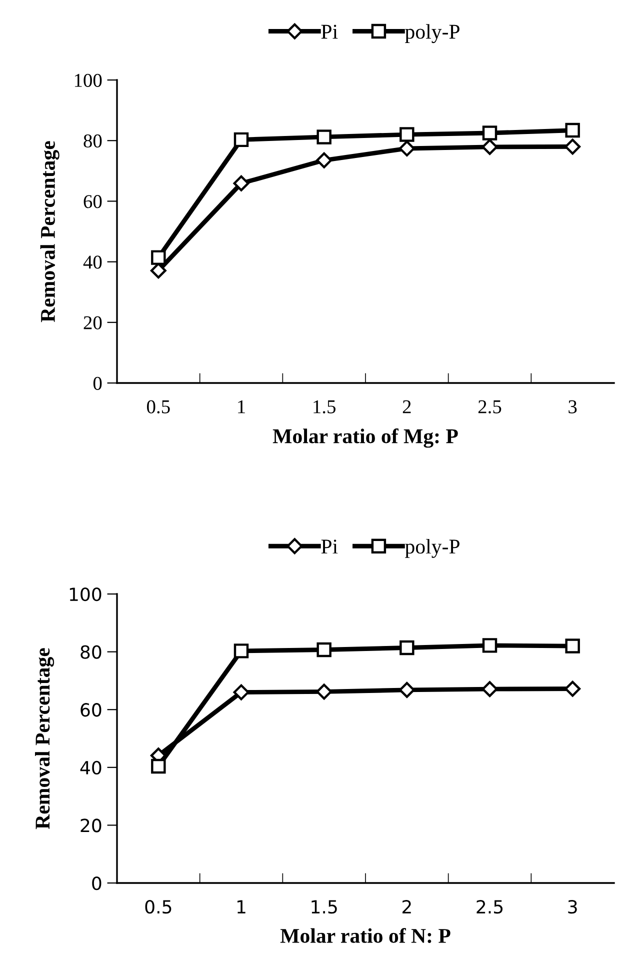 This screenshot has width=619, height=976. What do you see at coordinates (365, 936) in the screenshot?
I see `x-axis-title: Molar ratio of N: P` at bounding box center [365, 936].